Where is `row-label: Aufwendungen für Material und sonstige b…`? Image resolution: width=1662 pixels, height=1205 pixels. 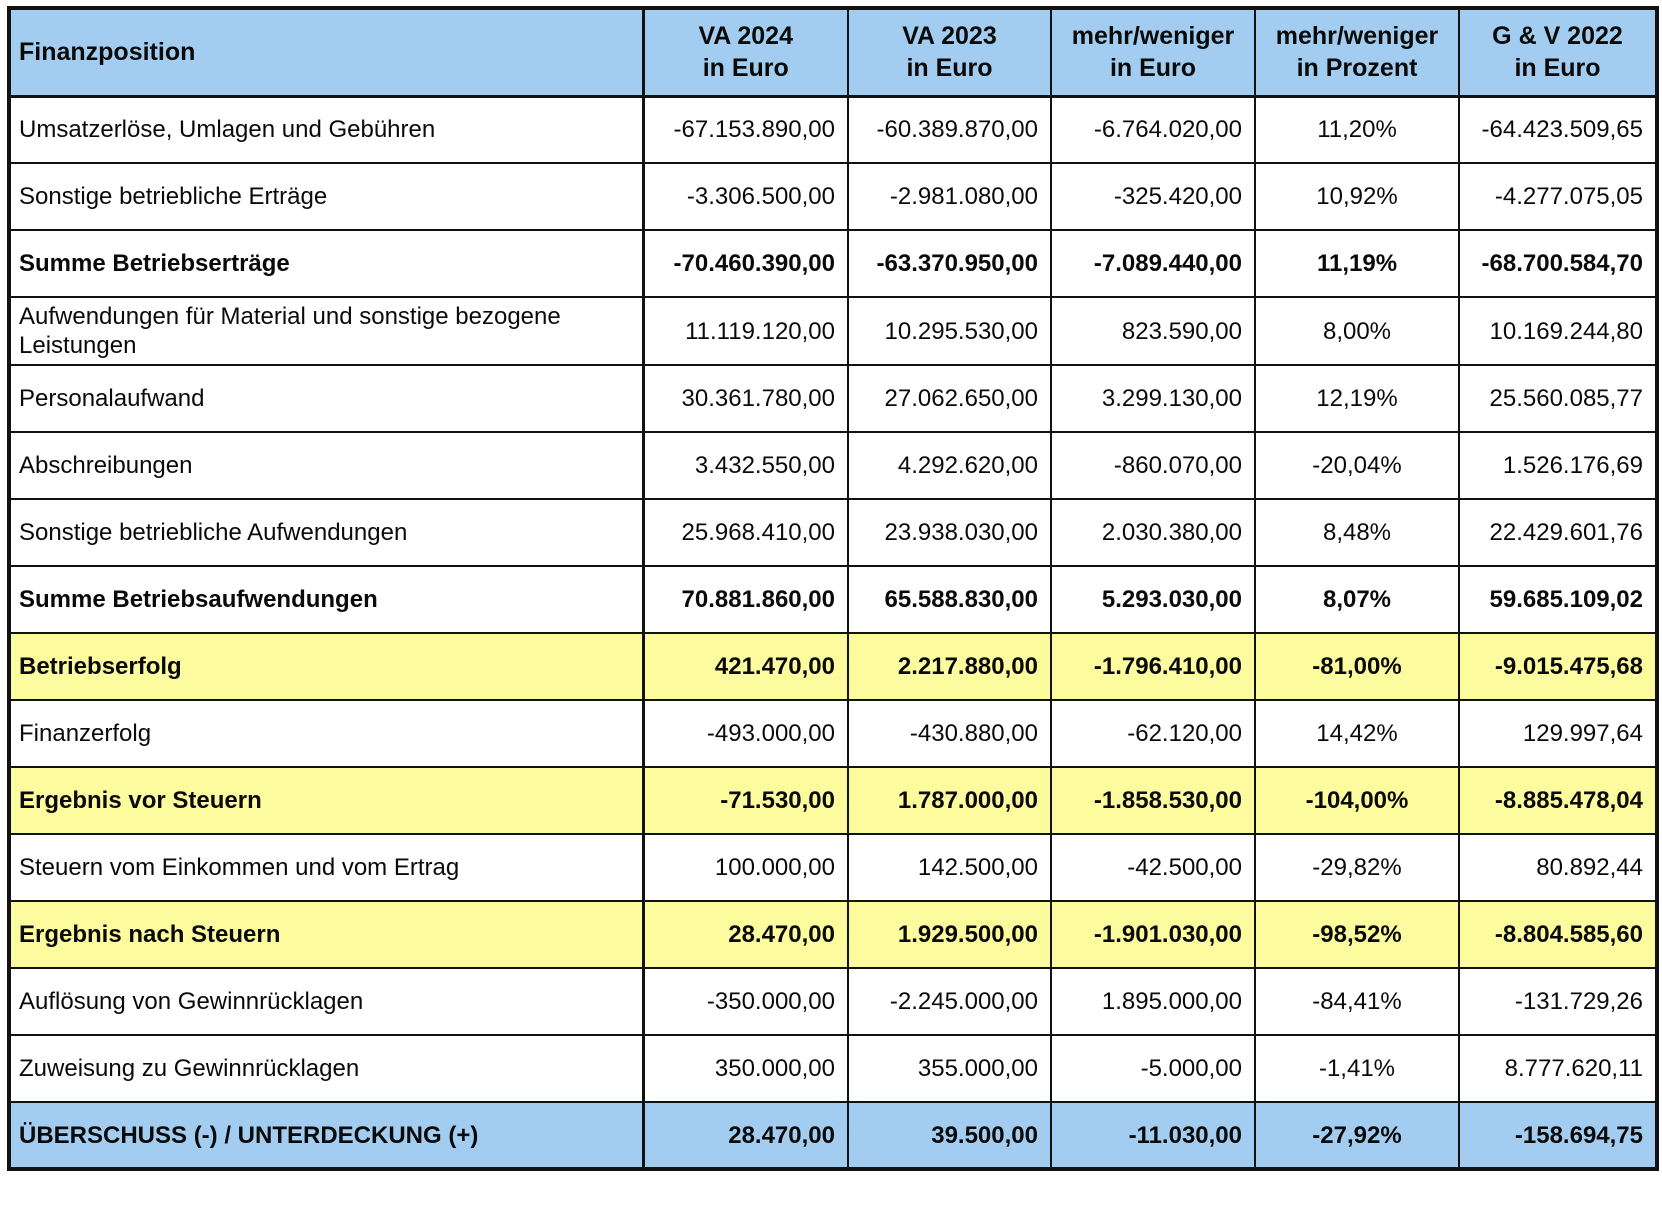
row-label: Aufwendungen für Material und sonstige b… is located at coordinates (326, 331).